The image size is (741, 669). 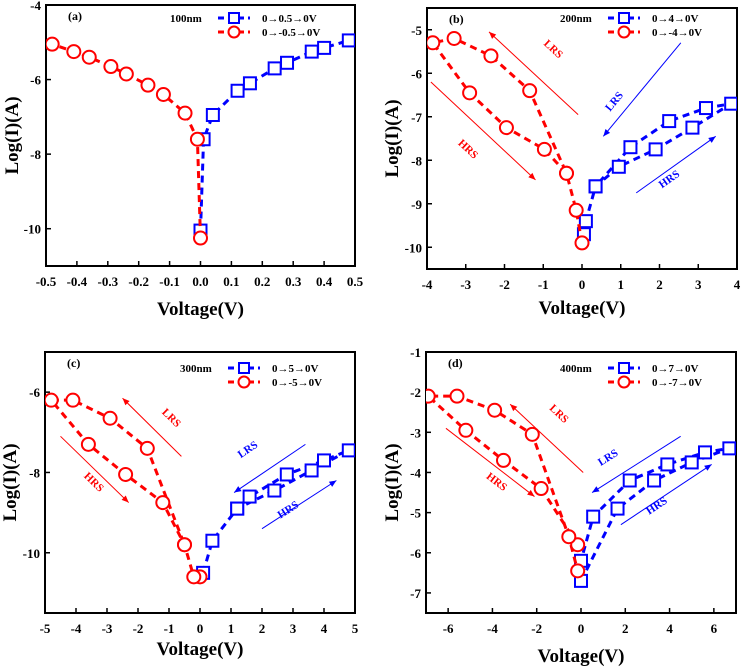 I want to click on legend-entry: 0→-0.5→0V, so click(x=269, y=32).